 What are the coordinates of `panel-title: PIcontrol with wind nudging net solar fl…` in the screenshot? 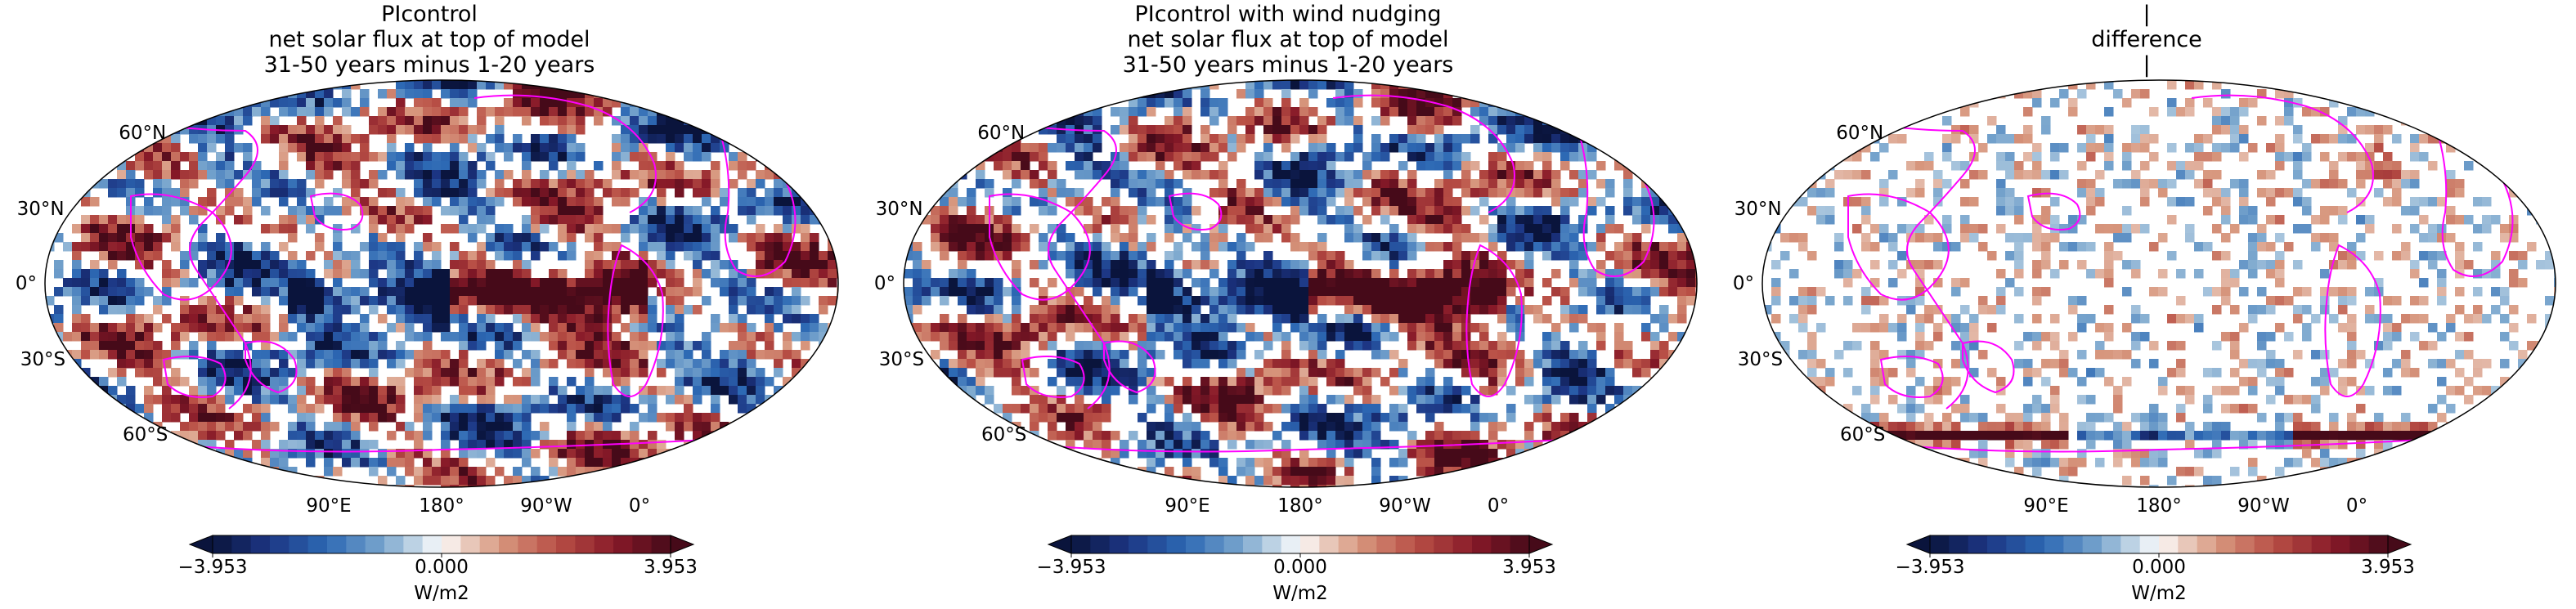 It's located at (1288, 40).